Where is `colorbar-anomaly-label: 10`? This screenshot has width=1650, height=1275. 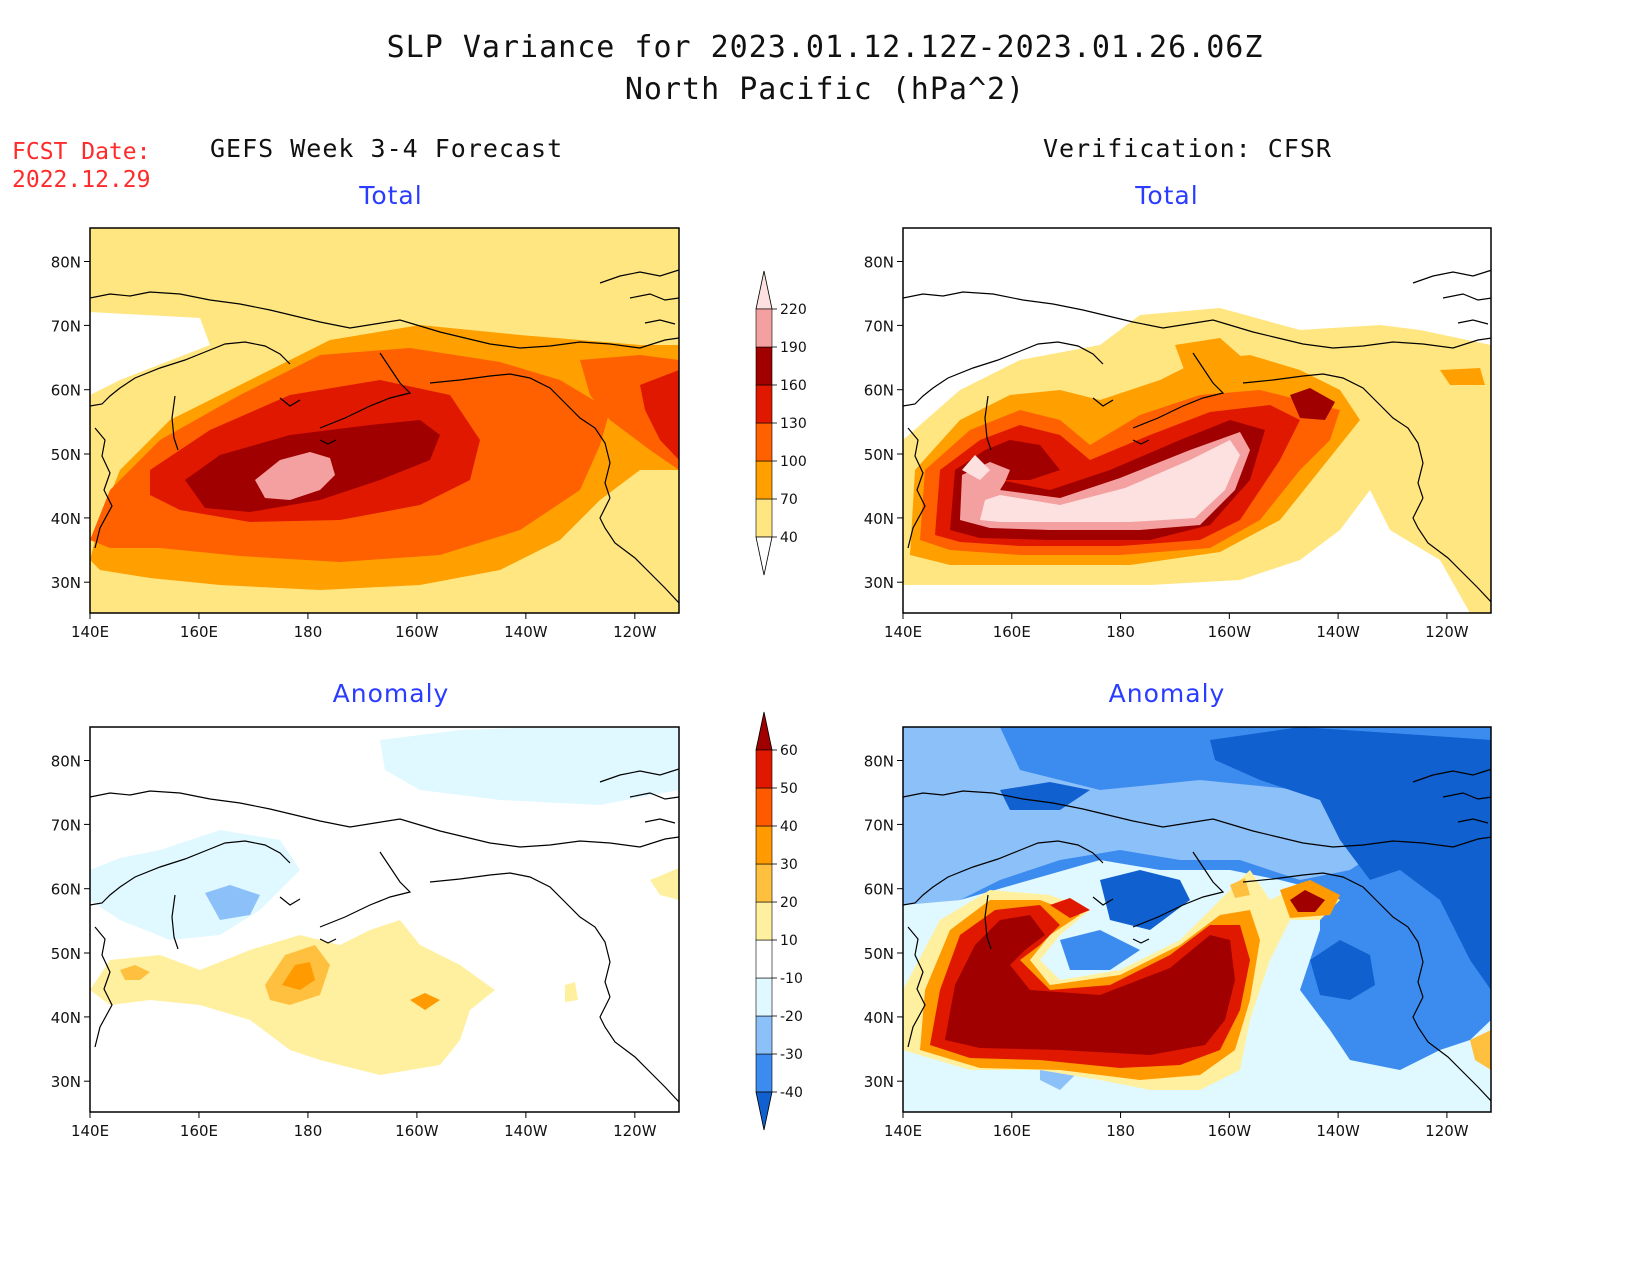
colorbar-anomaly-label: 10 is located at coordinates (789, 941).